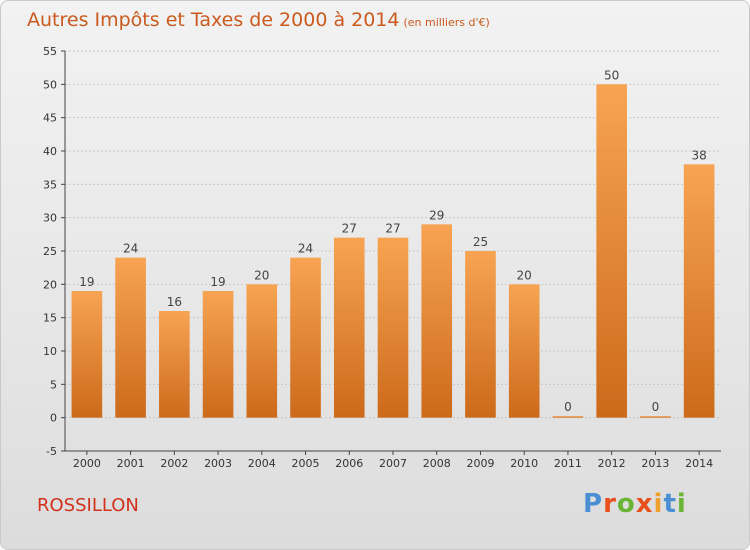 The height and width of the screenshot is (550, 750). Describe the element at coordinates (218, 463) in the screenshot. I see `x-tick-label: 2003` at that location.